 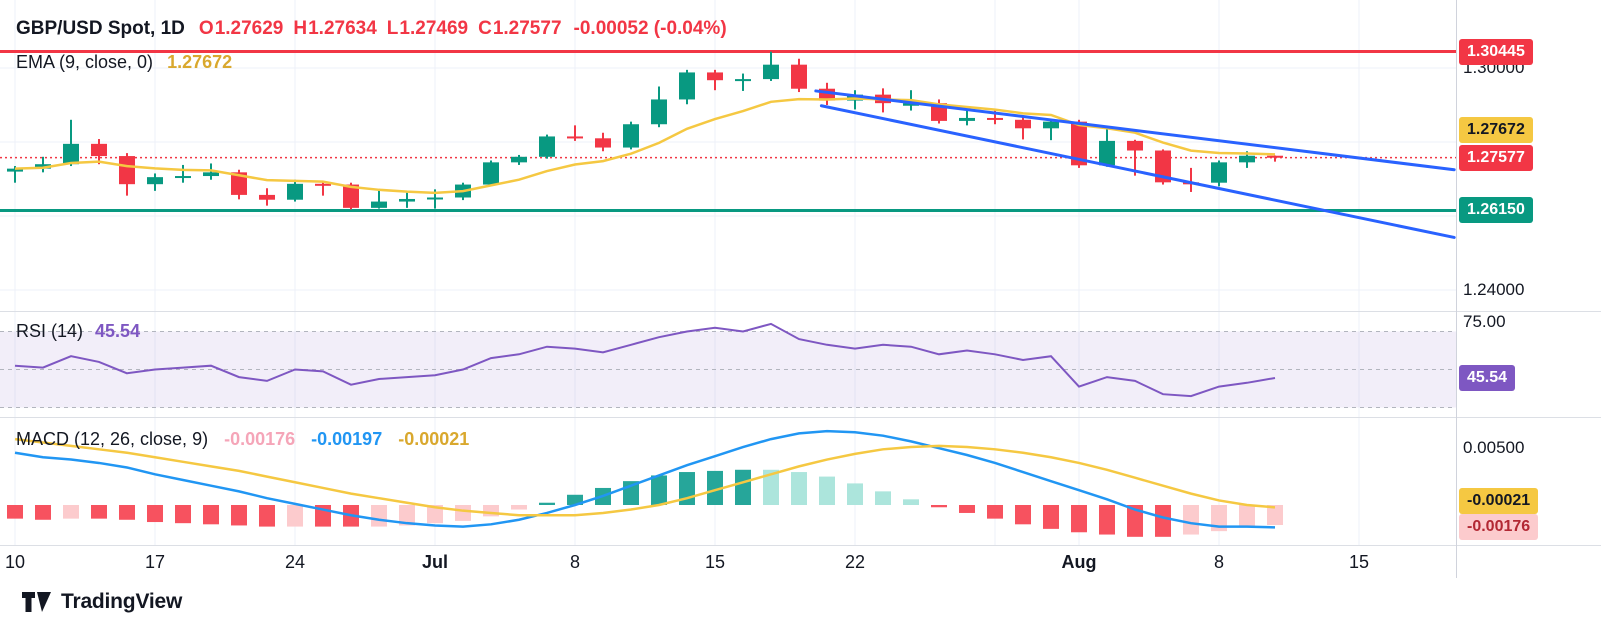 I want to click on ema-badge: 1.27672, so click(x=1496, y=130).